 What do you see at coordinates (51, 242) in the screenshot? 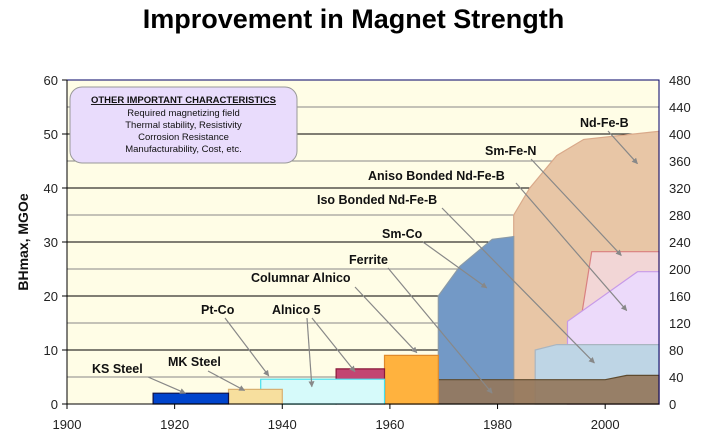
I see `y-tick-label: 30` at bounding box center [51, 242].